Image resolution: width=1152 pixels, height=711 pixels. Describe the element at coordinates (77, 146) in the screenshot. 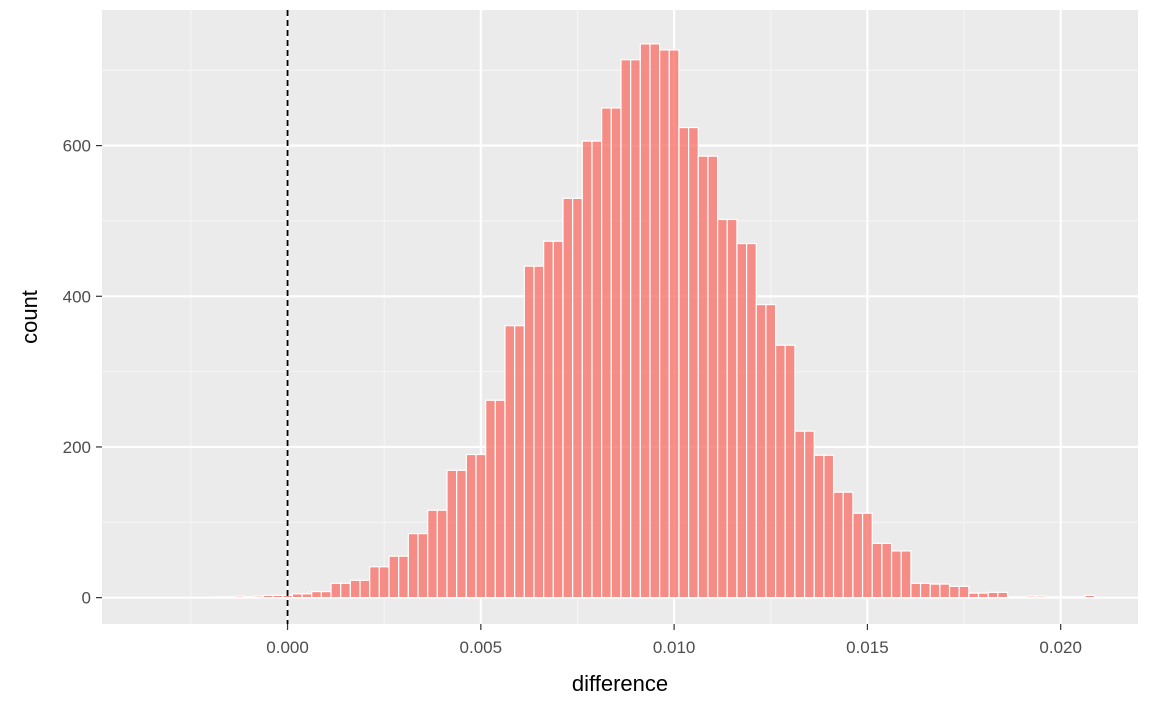

I see `y-tick-label: 600` at that location.